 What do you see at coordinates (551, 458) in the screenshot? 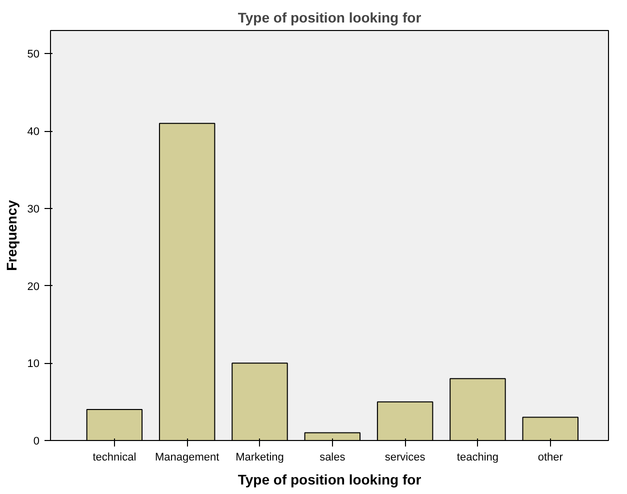
I see `x-tick-label: other` at bounding box center [551, 458].